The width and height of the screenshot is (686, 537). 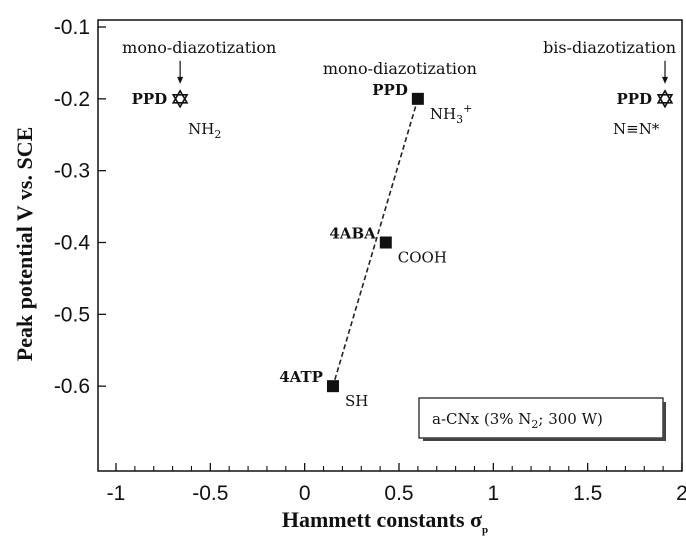 I want to click on legend-text: a-CNx (3% N2; 300 W), so click(x=517, y=420).